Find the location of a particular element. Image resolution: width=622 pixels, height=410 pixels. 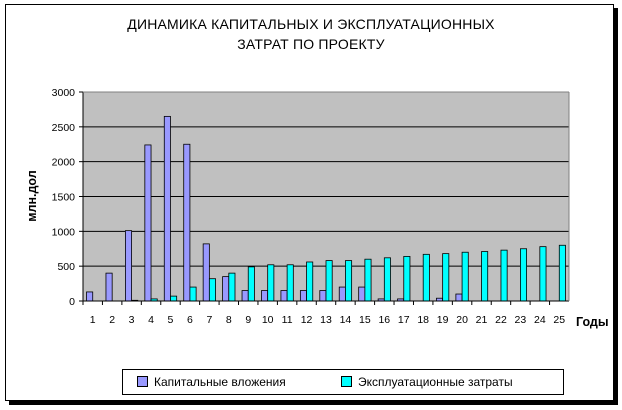

x-tick-label: 6 is located at coordinates (190, 320).